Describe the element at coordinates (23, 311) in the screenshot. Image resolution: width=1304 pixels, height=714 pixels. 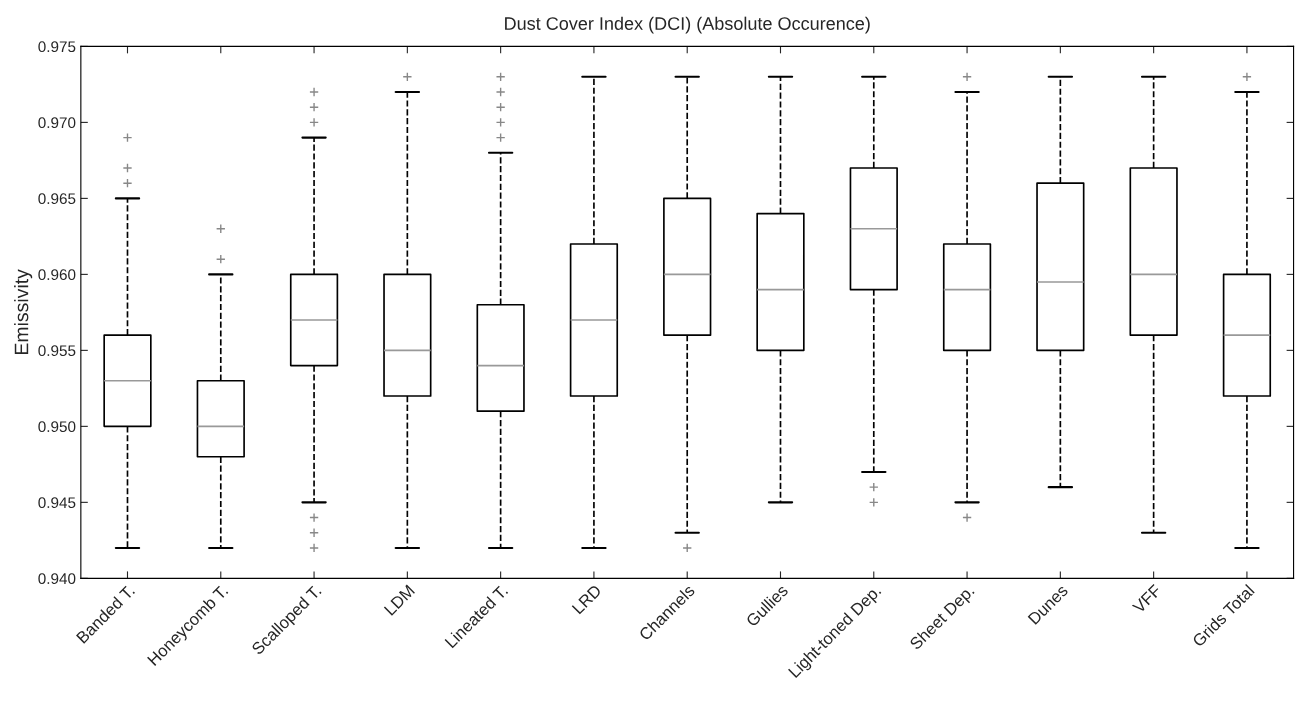
I see `y-axis-title: Emissivity` at that location.